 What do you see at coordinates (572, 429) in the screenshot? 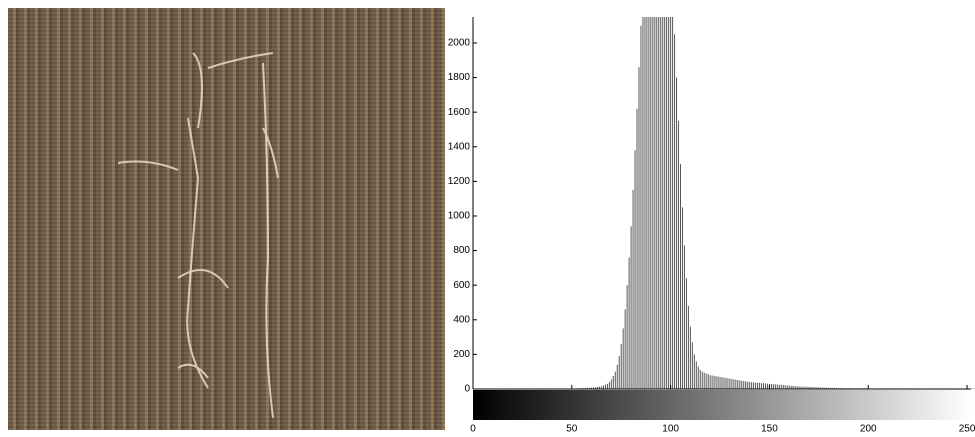
I see `x-tick-label: 50` at bounding box center [572, 429].